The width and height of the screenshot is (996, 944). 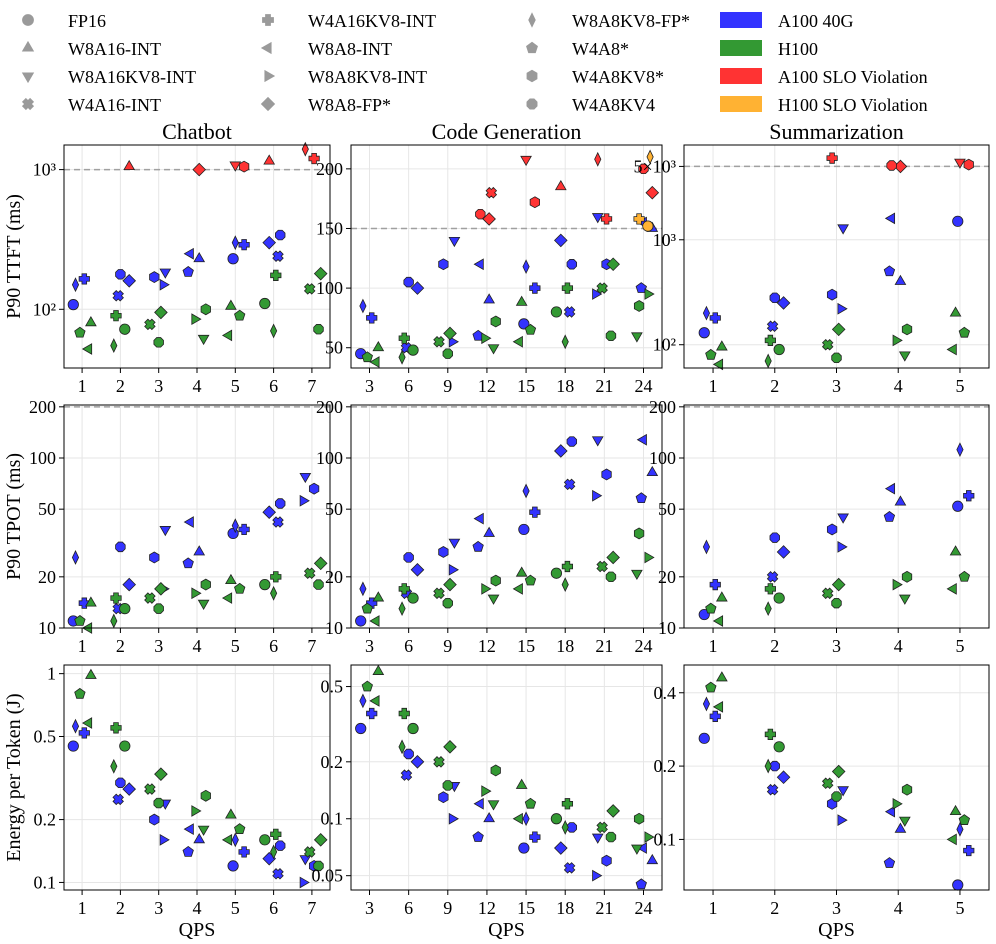 What do you see at coordinates (28, 78) in the screenshot?
I see `triangle-down-marker-icon` at bounding box center [28, 78].